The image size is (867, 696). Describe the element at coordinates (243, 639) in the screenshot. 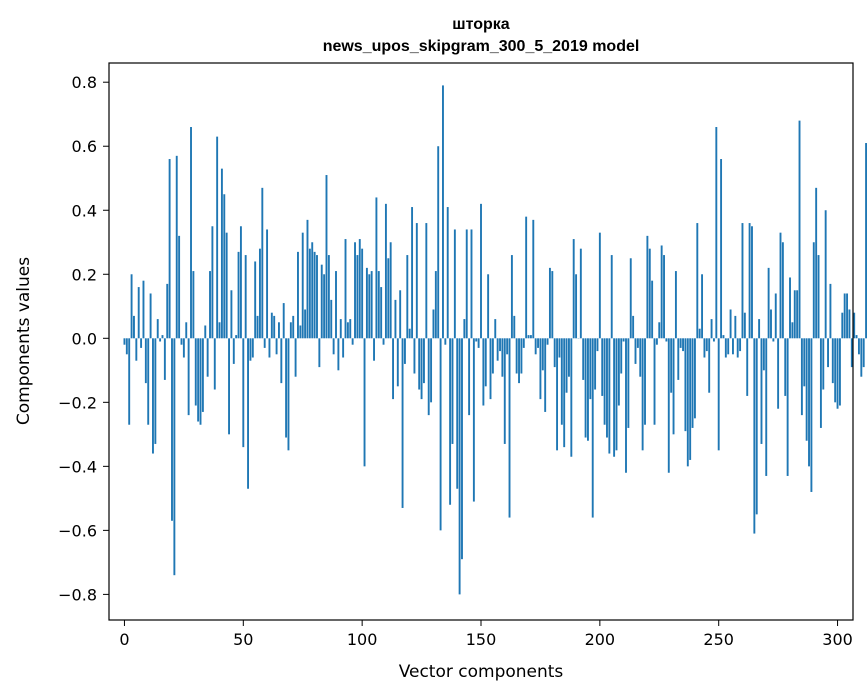

I see `x-tick-label: 50` at that location.